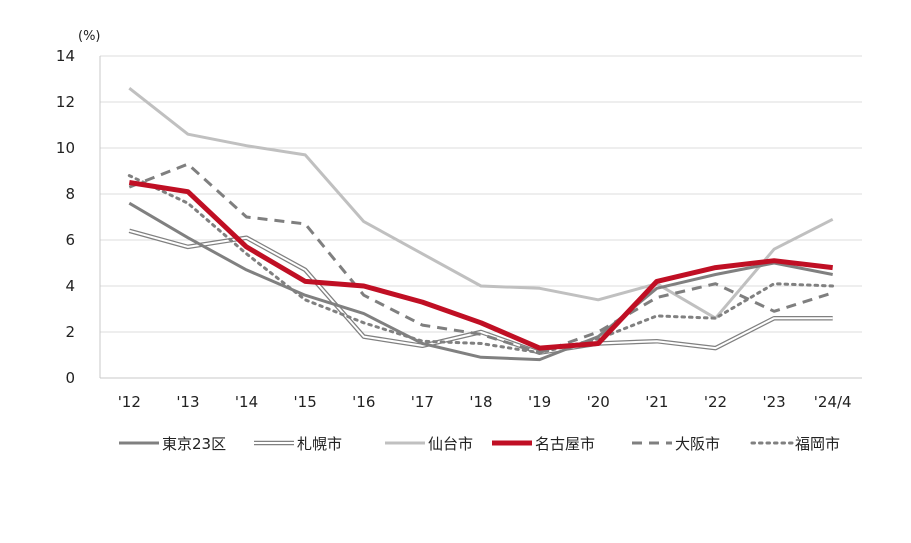 The image size is (911, 543). I want to click on y-tick-label: 8, so click(70, 194).